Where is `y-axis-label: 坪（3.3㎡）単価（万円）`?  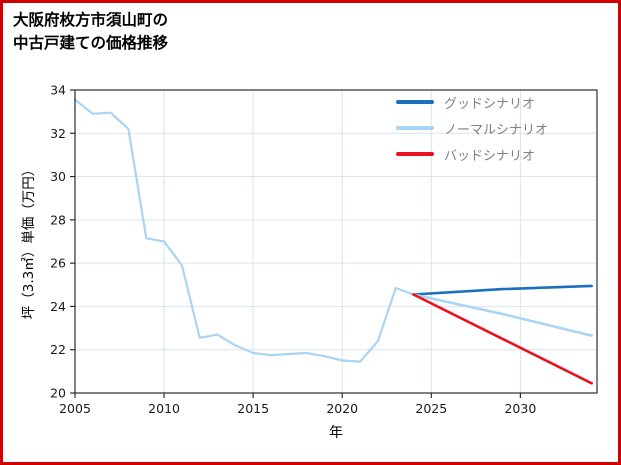 y-axis-label: 坪（3.3㎡）単価（万円） is located at coordinates (29, 241).